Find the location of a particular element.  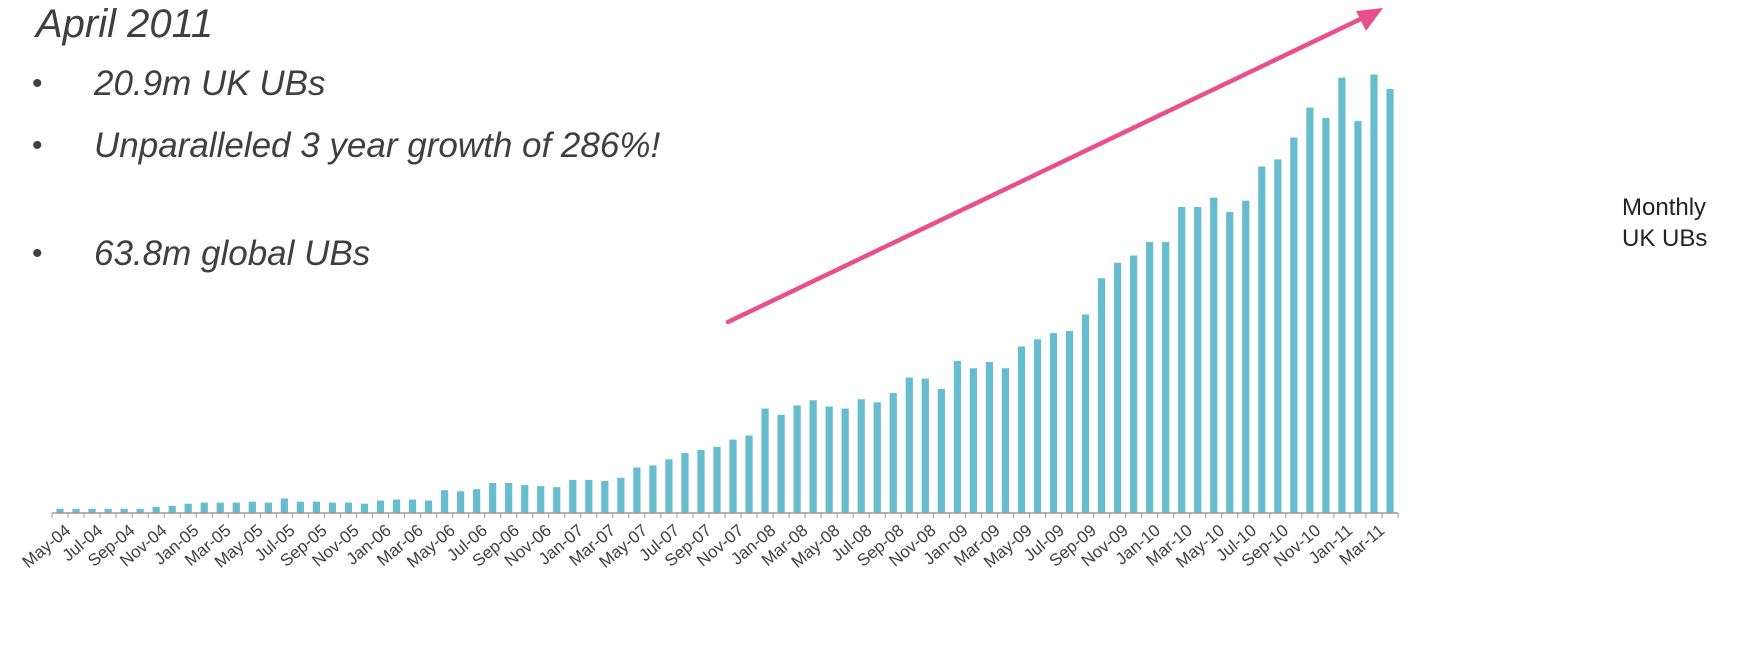

x-axis-ticks is located at coordinates (725, 515).